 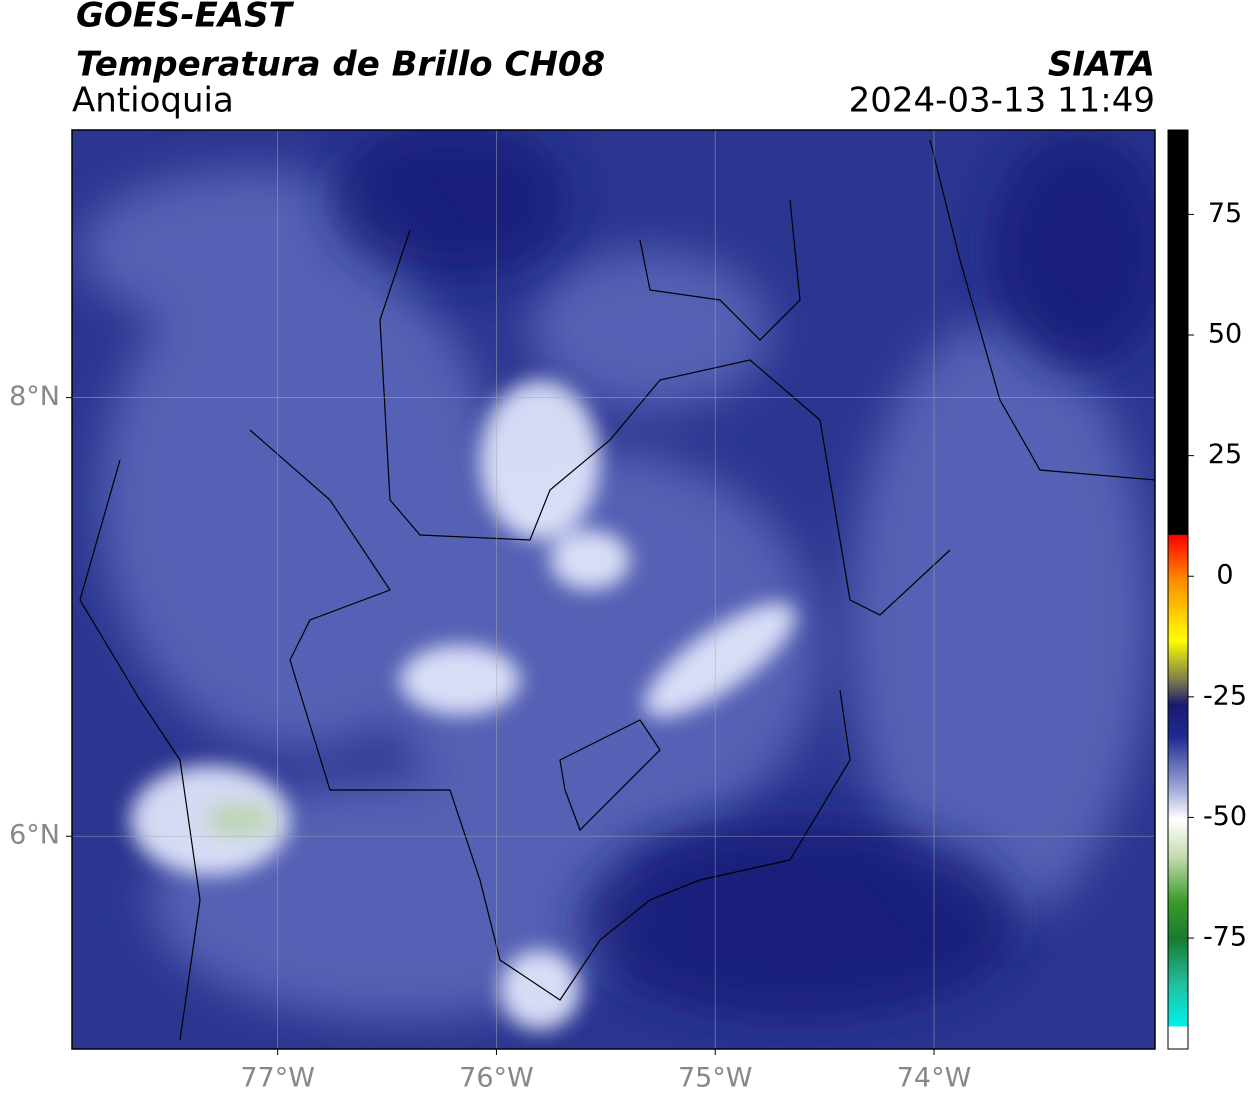 I want to click on timestamp: 2024-03-13 11:49, so click(x=1002, y=101).